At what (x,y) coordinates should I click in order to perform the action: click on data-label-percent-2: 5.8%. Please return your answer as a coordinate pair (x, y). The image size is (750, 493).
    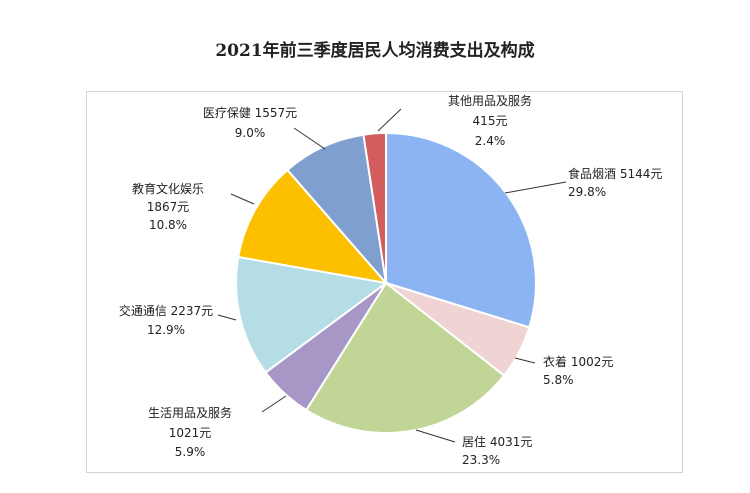
    Looking at the image, I should click on (558, 380).